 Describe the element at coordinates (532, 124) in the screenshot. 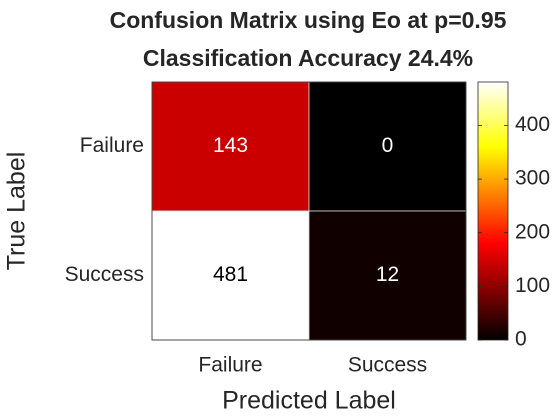

I see `colorbar-tick-label: 400` at that location.